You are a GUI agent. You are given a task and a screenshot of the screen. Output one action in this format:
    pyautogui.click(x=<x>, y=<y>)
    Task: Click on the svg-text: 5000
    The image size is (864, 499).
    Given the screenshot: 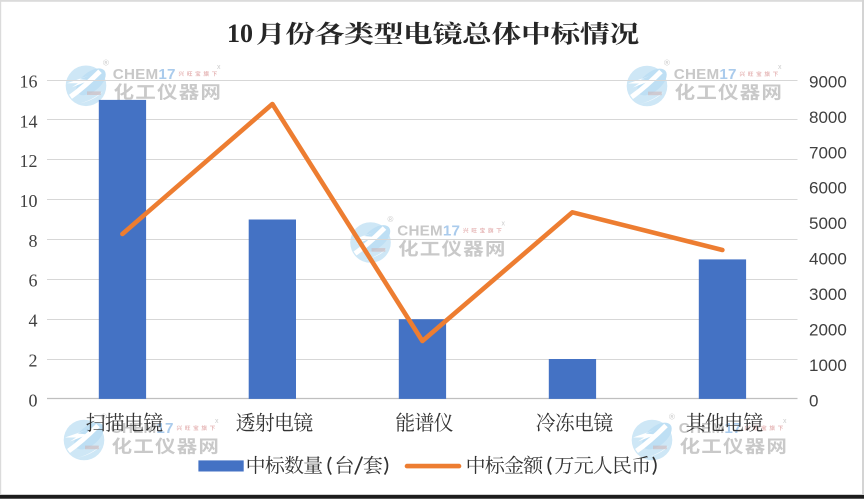 What is the action you would take?
    pyautogui.click(x=828, y=223)
    